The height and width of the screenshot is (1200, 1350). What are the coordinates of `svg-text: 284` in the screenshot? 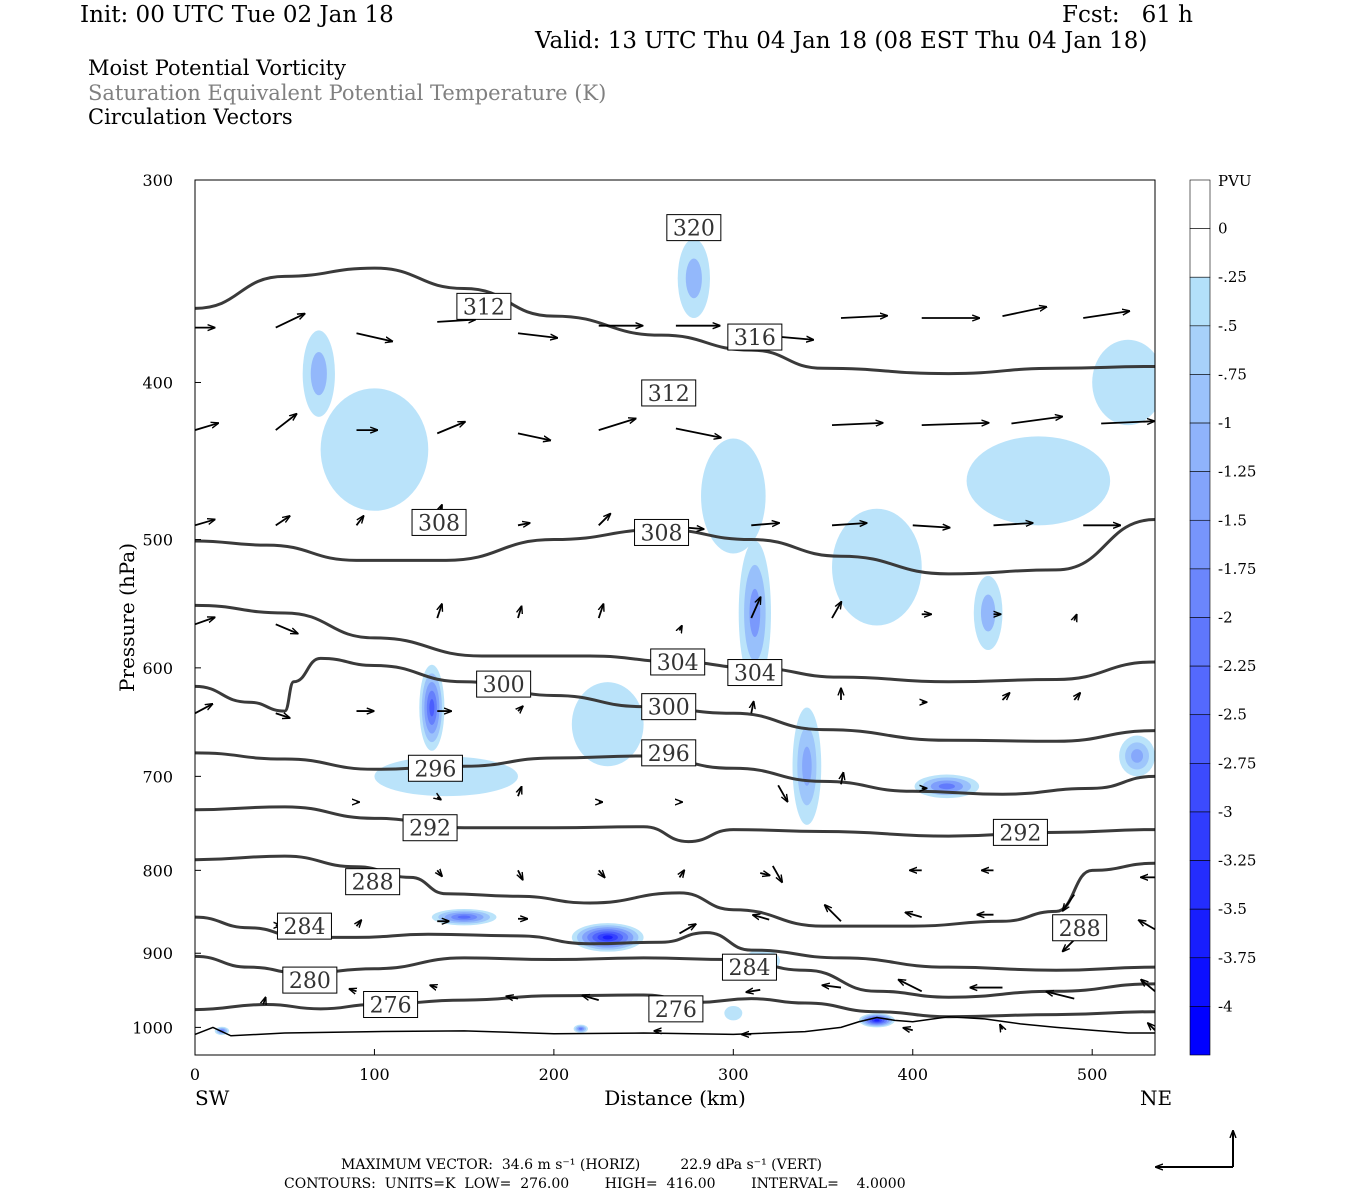 It's located at (749, 968).